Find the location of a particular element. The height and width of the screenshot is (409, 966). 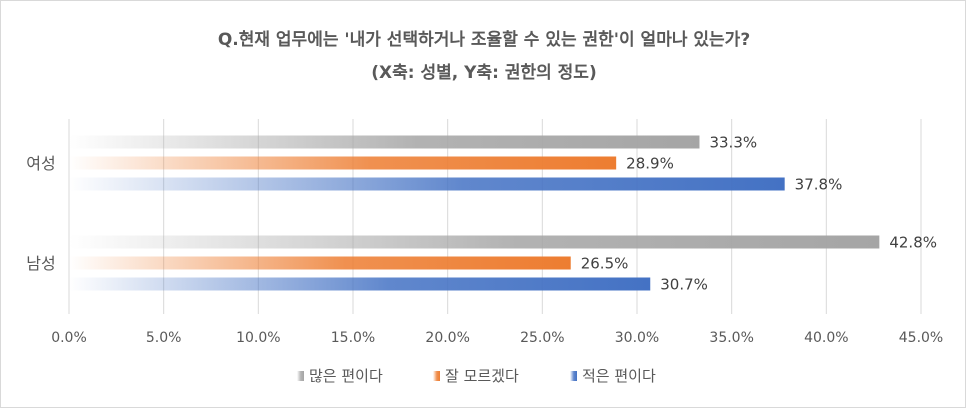

x-tick-label: 0.0% is located at coordinates (69, 338).